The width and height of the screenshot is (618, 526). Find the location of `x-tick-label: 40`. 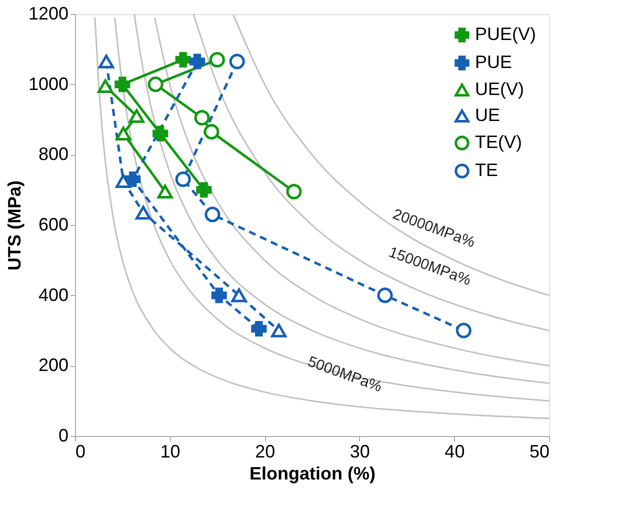

x-tick-label: 40 is located at coordinates (454, 452).